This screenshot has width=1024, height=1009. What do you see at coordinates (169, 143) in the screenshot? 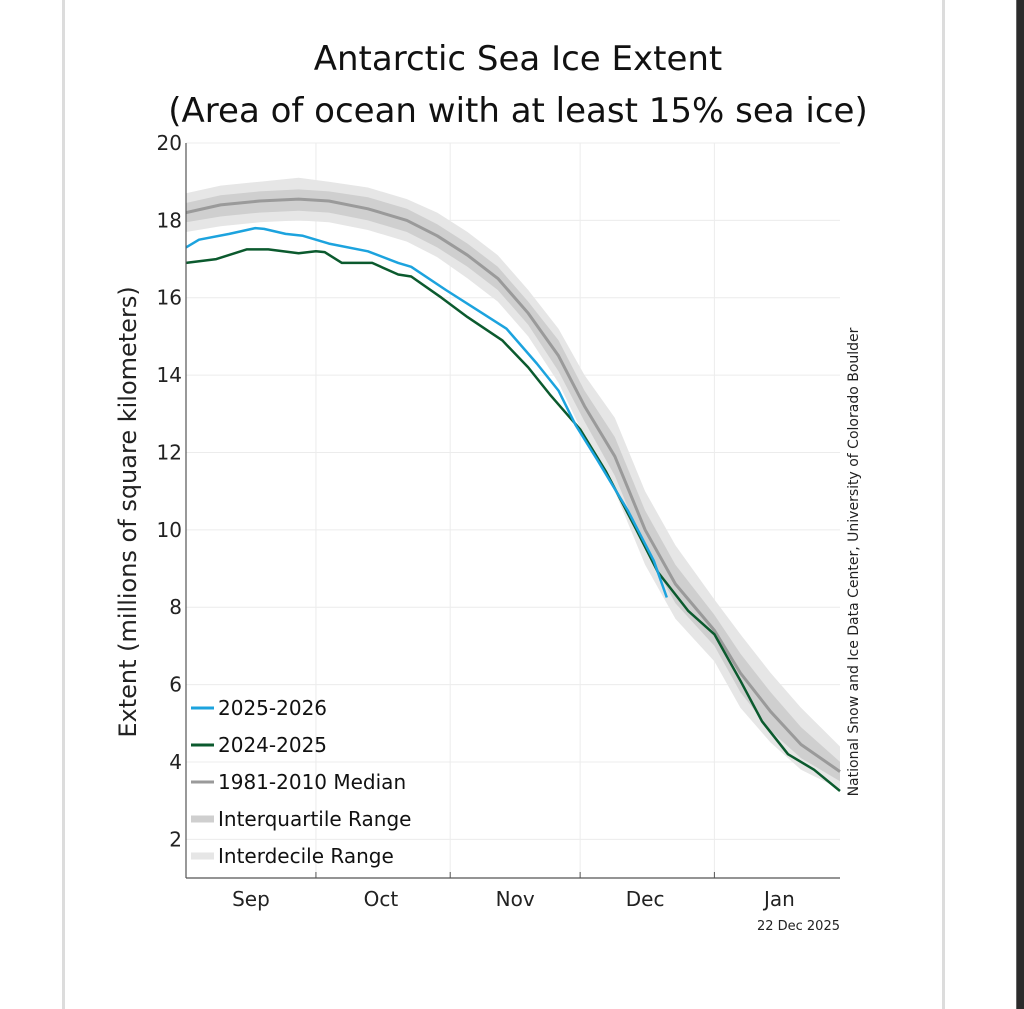
I see `y-tick-label: 20` at bounding box center [169, 143].